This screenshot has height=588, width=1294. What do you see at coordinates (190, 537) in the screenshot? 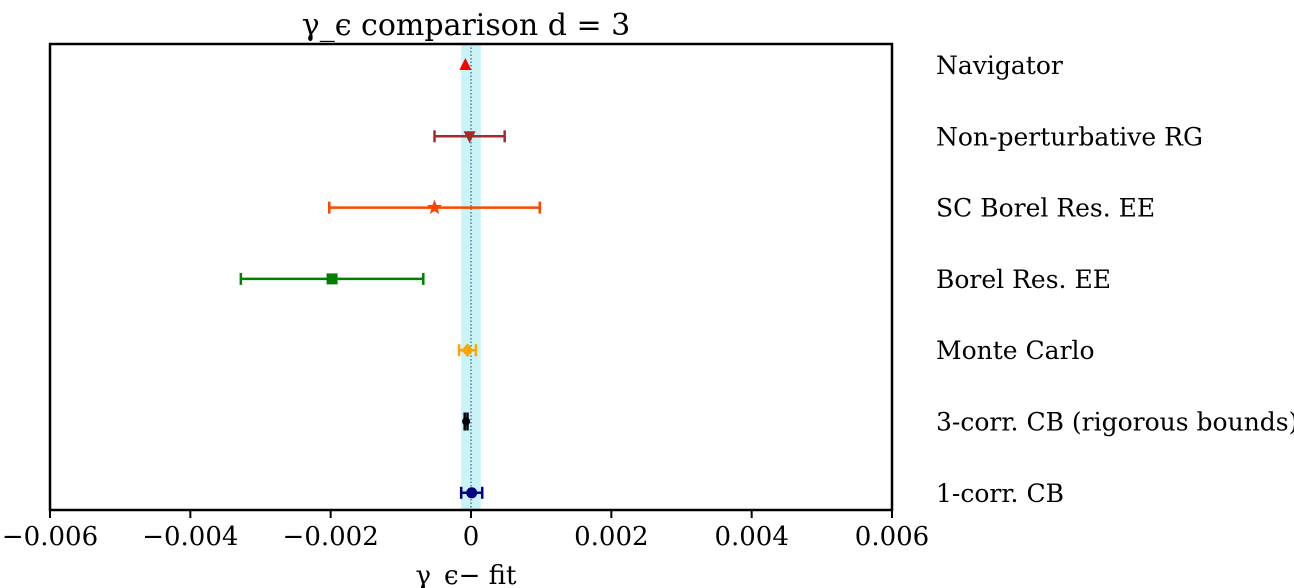
I see `x-tick-label: −0.004` at bounding box center [190, 537].